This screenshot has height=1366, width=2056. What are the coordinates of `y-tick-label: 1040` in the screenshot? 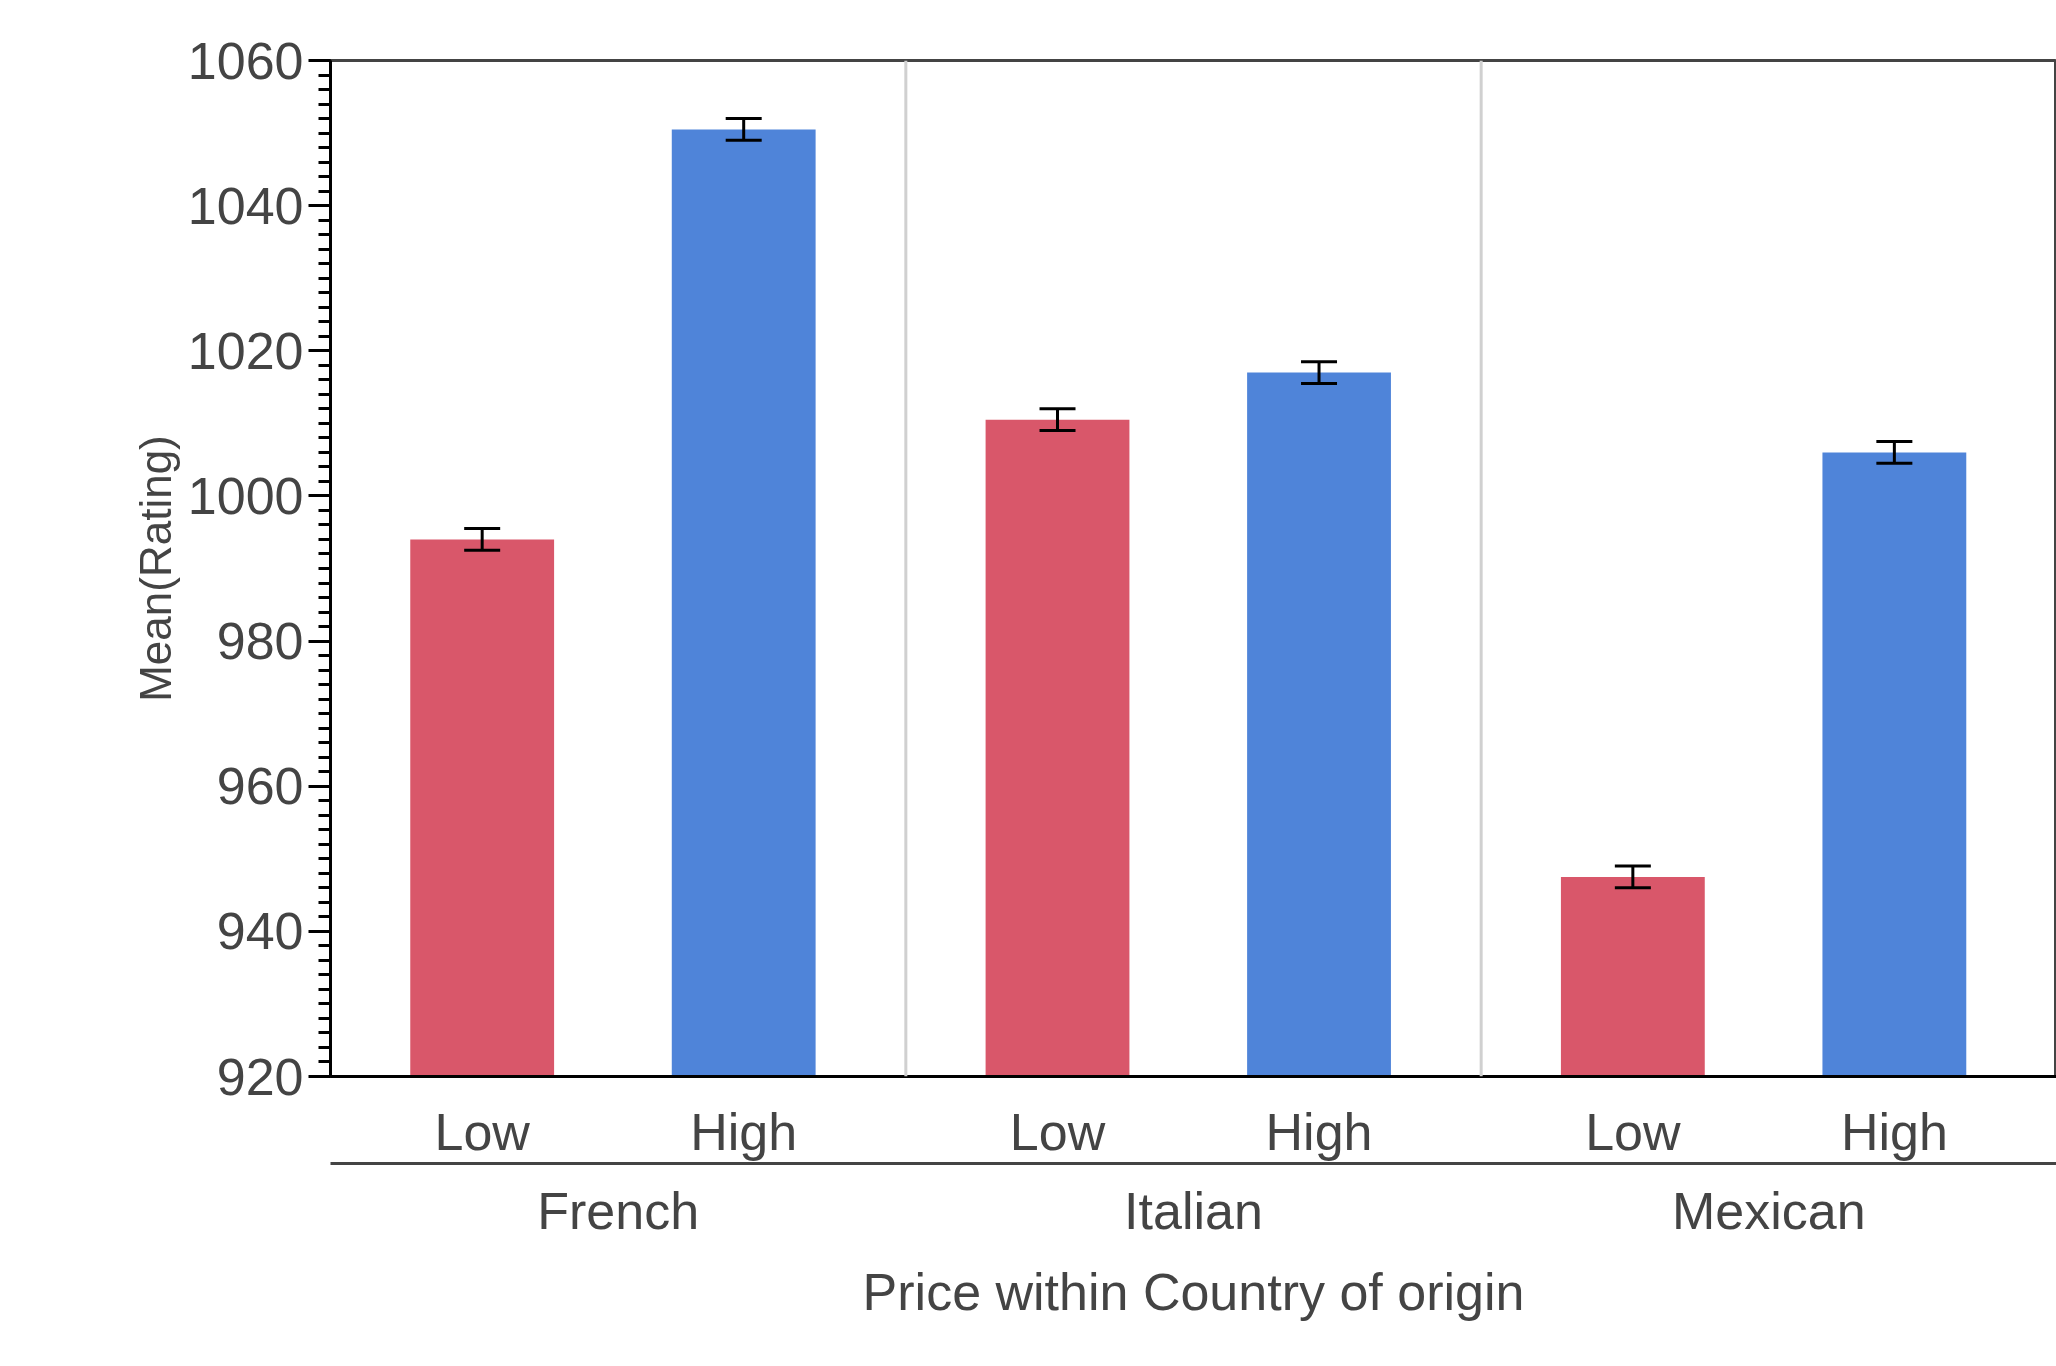 It's located at (245, 205).